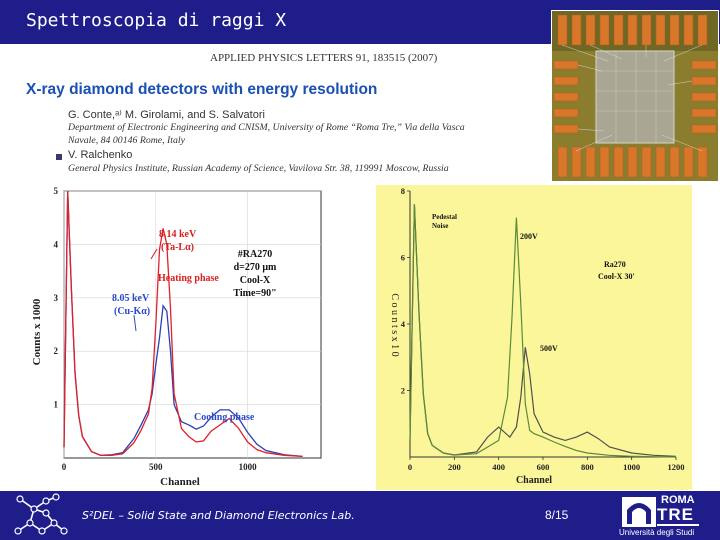  Describe the element at coordinates (188, 278) in the screenshot. I see `annotation-heating: Heating phase` at that location.